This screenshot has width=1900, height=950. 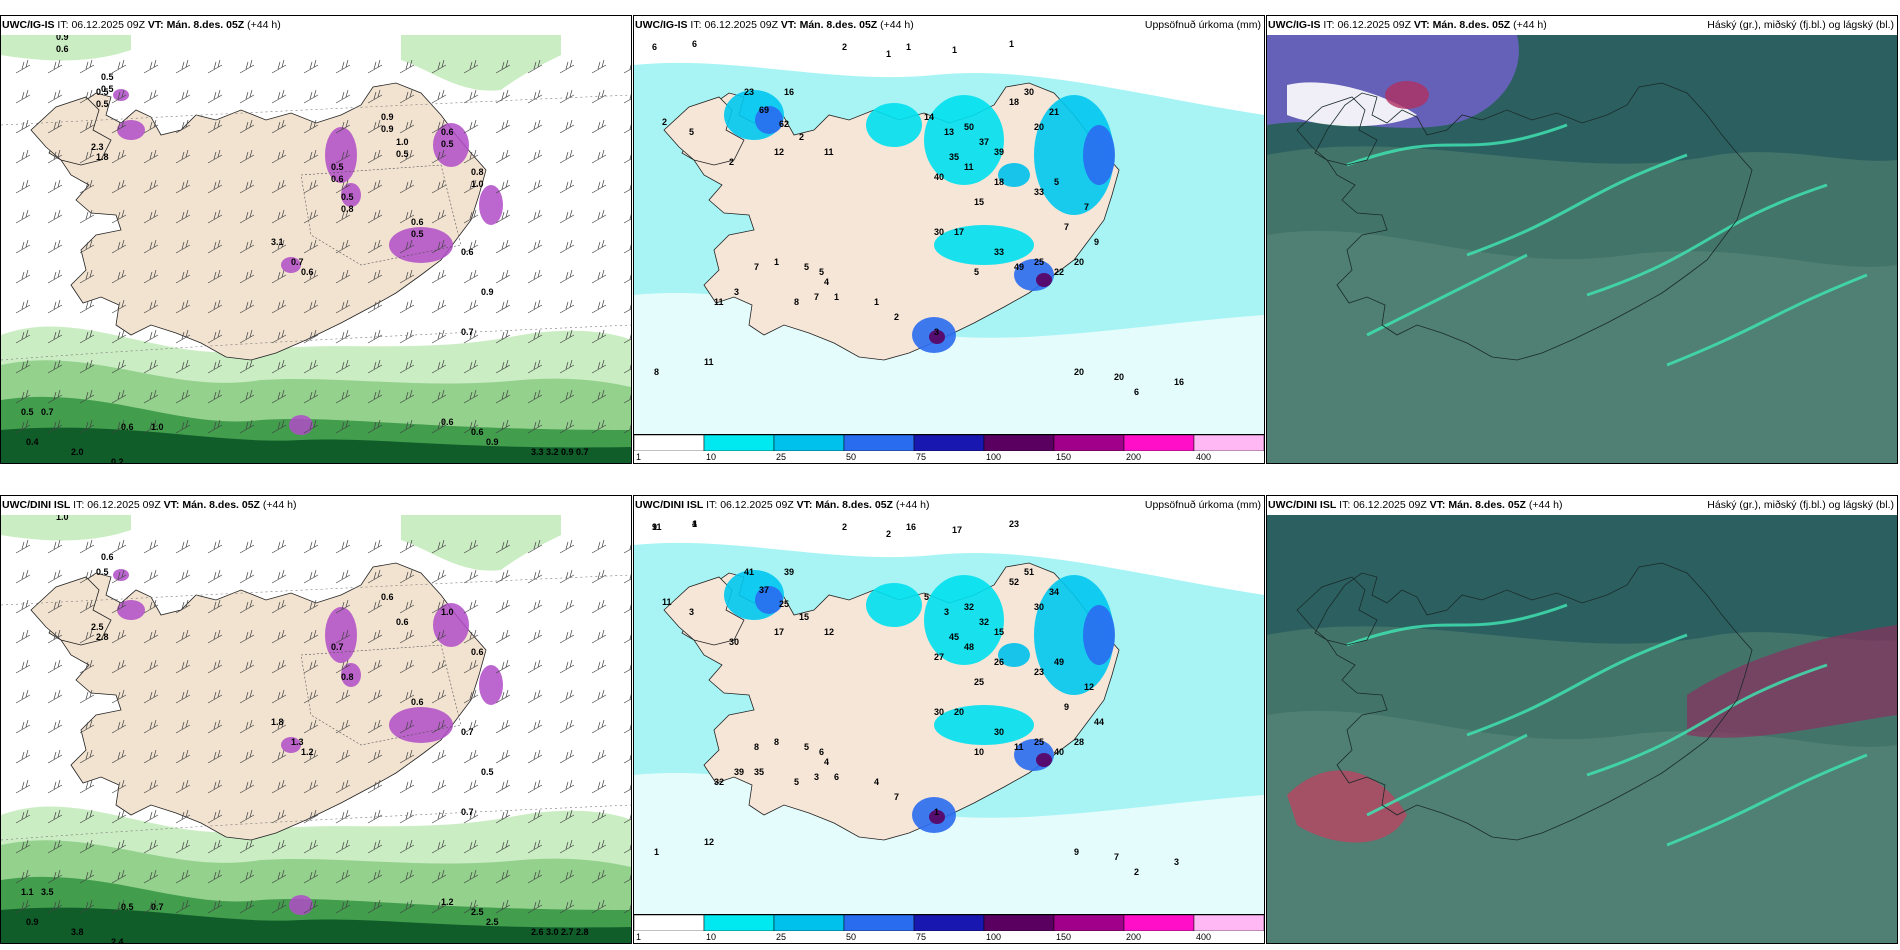 What do you see at coordinates (1134, 457) in the screenshot?
I see `colorbar-tick-label: 200` at bounding box center [1134, 457].